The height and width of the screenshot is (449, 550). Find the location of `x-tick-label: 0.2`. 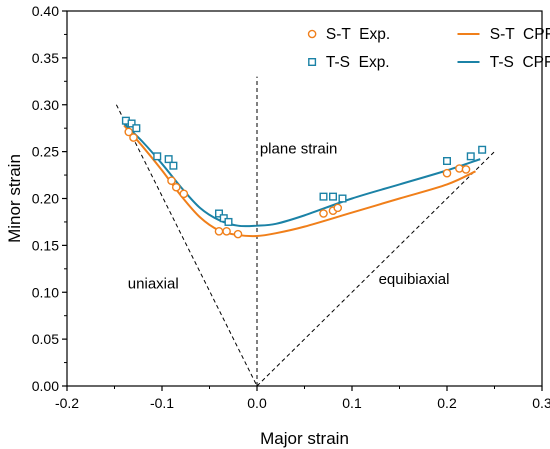

x-tick-label: 0.2 is located at coordinates (447, 403).